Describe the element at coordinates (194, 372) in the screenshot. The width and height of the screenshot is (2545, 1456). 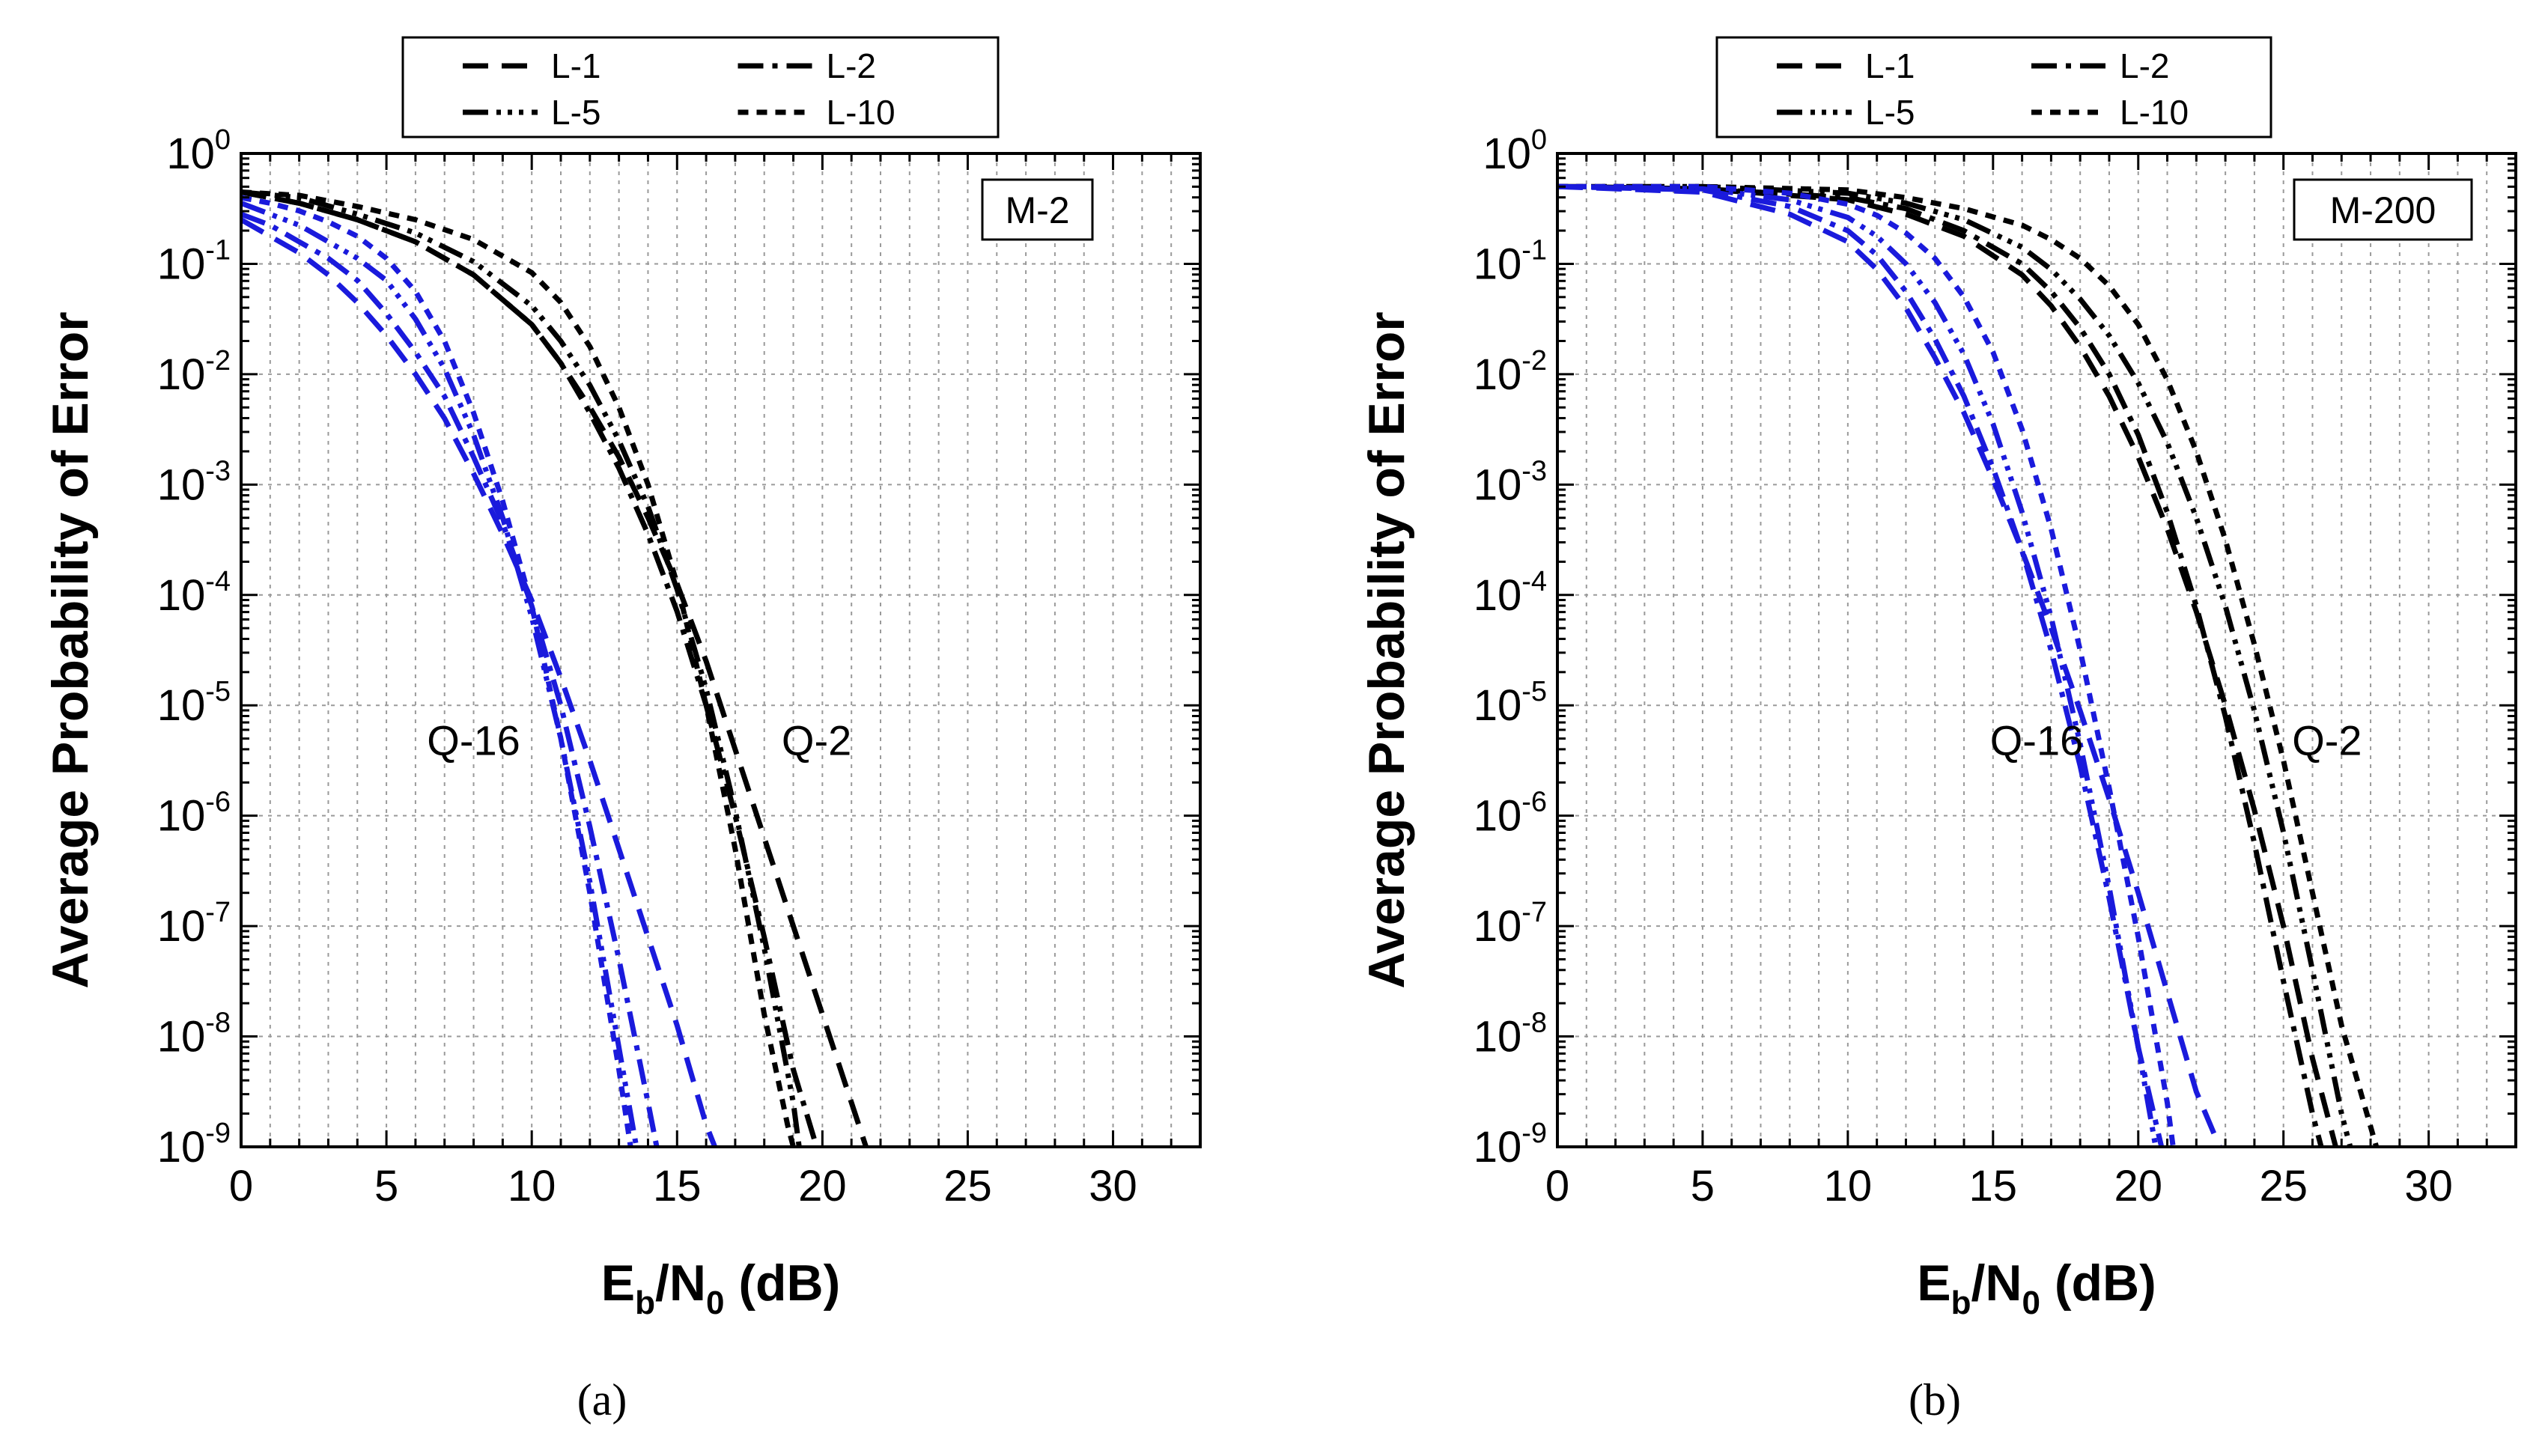
I see `y-tick-label: 10⁻²` at that location.